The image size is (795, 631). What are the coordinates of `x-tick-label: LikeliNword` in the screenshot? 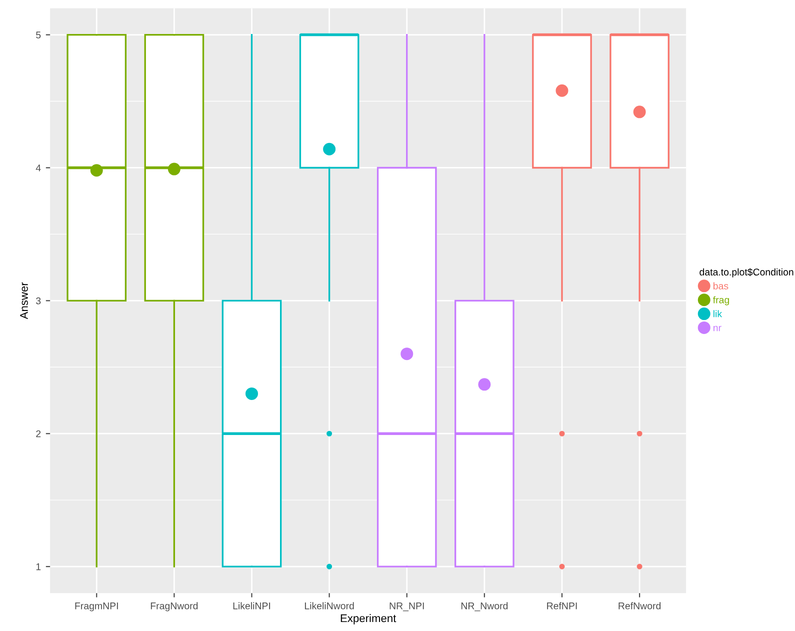 It's located at (329, 606).